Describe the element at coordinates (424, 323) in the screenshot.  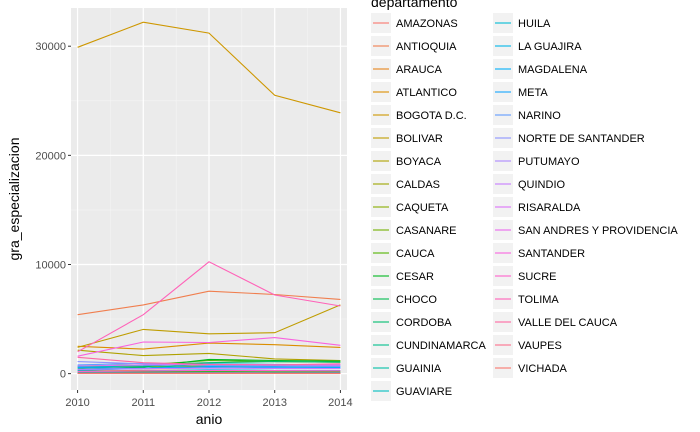
I see `legend-label: CORDOBA` at that location.